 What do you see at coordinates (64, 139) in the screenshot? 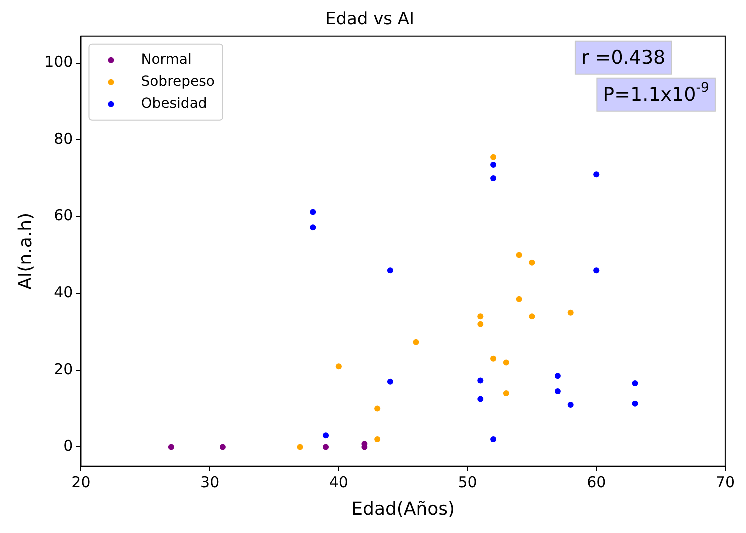
I see `y-tick-label: 80` at bounding box center [64, 139].